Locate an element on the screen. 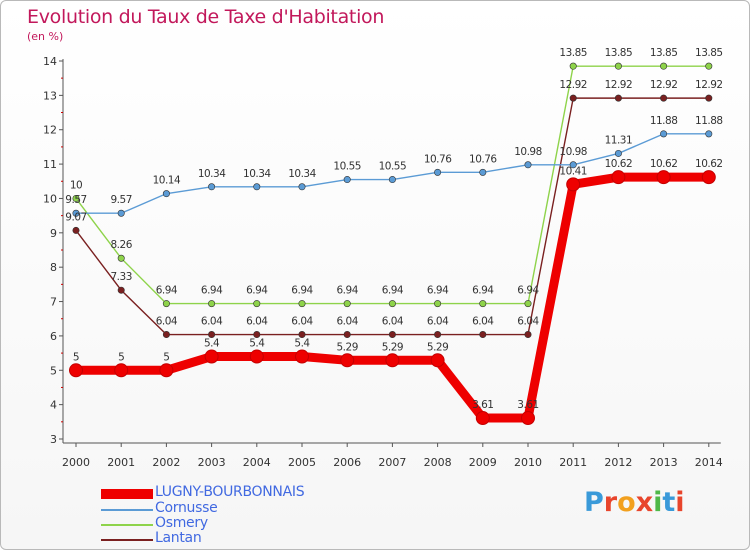 This screenshot has height=550, width=750. data-label: 10 is located at coordinates (76, 185).